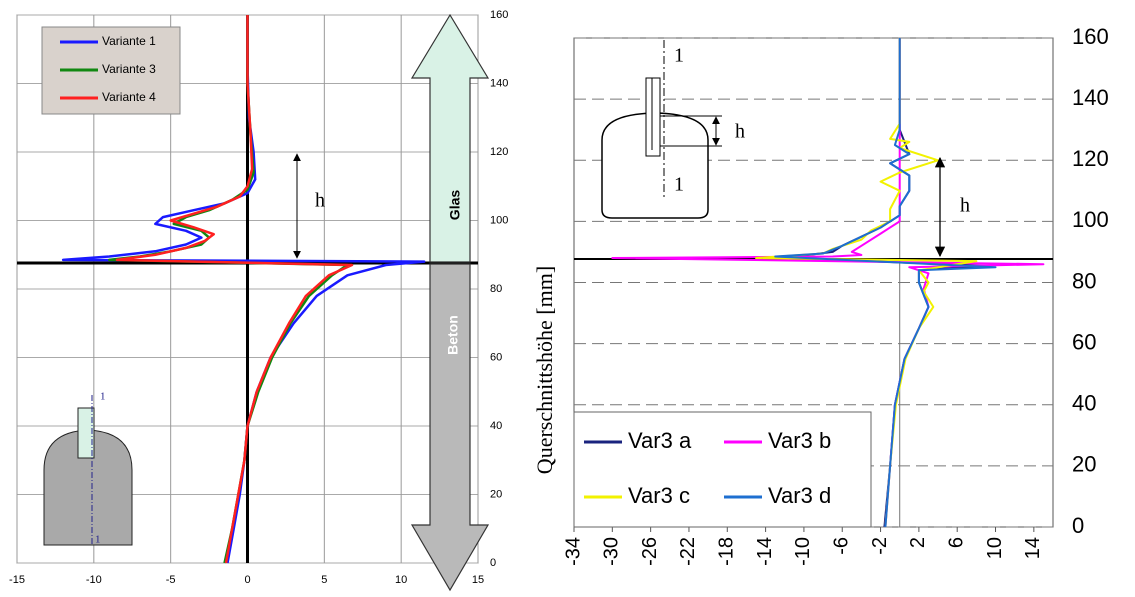 The width and height of the screenshot is (1135, 597). Describe the element at coordinates (450, 138) in the screenshot. I see `glass-arrow` at that location.